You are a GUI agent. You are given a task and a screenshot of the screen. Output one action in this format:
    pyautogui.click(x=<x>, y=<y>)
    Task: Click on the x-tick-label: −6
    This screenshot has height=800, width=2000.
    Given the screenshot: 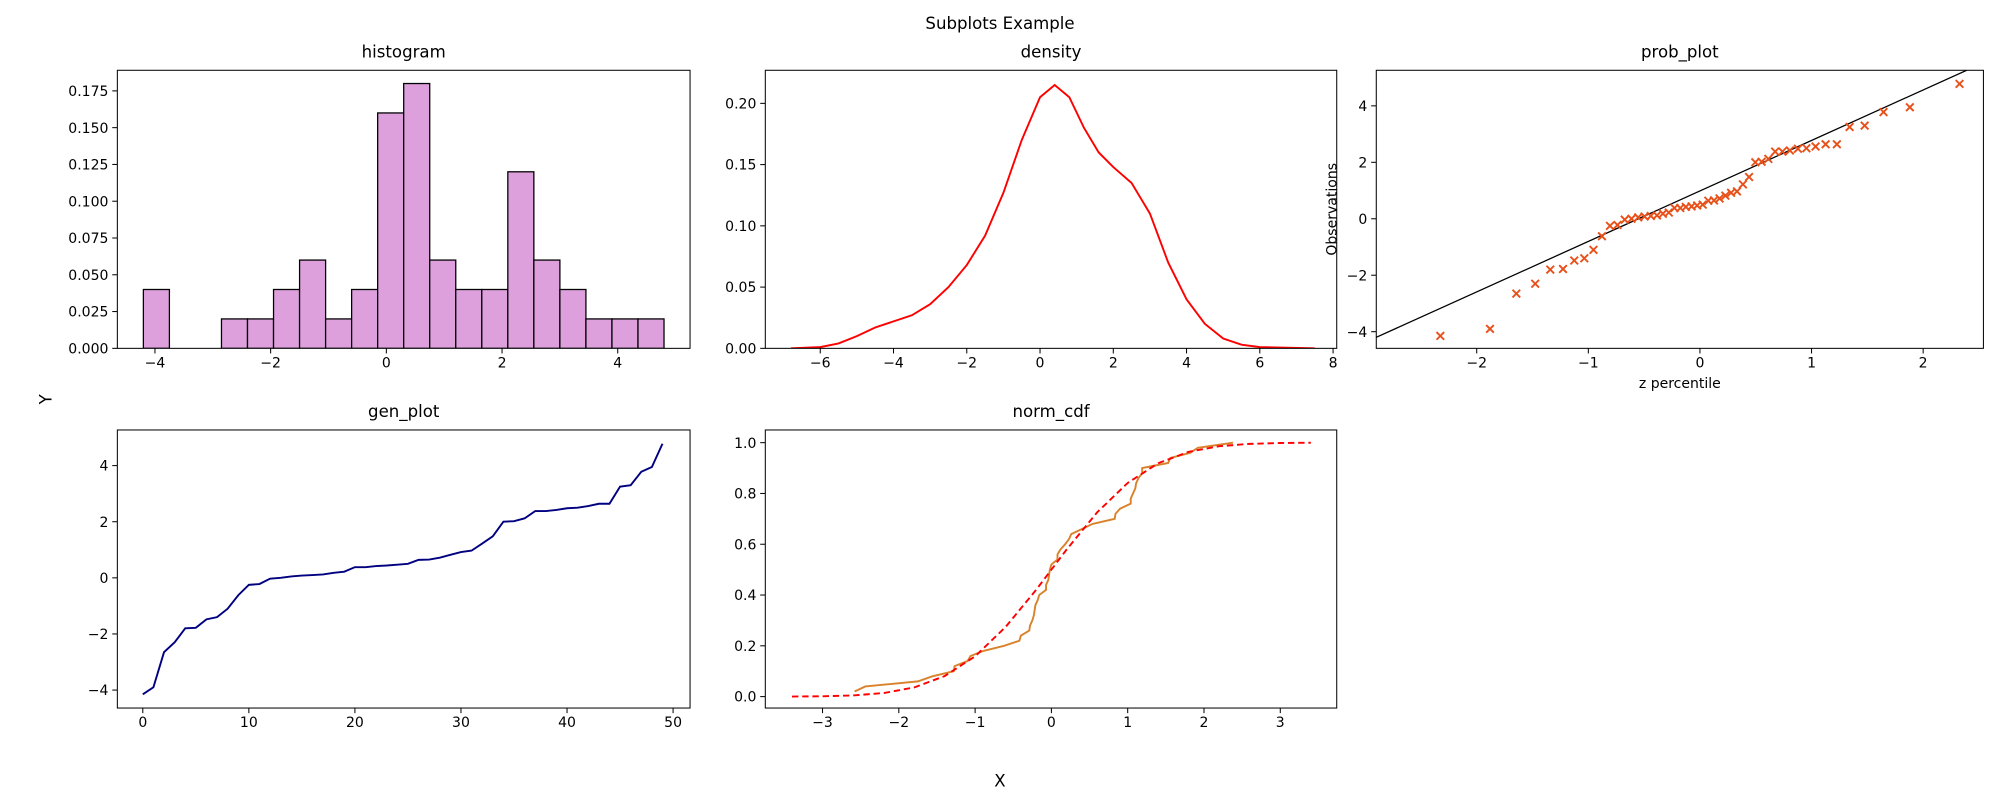 What is the action you would take?
    pyautogui.click(x=820, y=363)
    